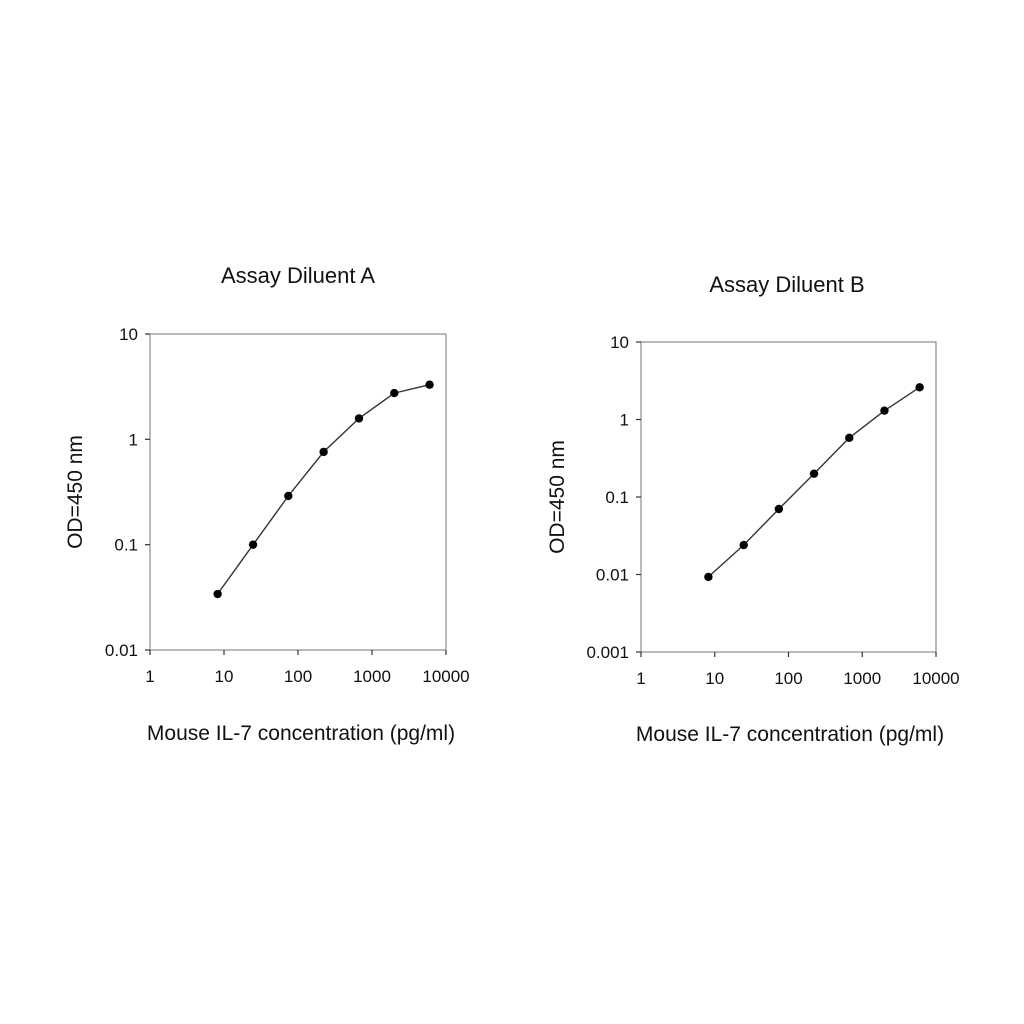 Image resolution: width=1024 pixels, height=1024 pixels. I want to click on chart-b-series, so click(814, 482).